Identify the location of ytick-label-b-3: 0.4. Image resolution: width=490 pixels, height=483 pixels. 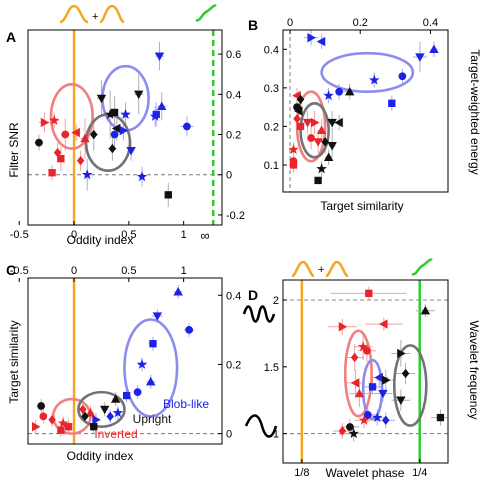
(271, 50).